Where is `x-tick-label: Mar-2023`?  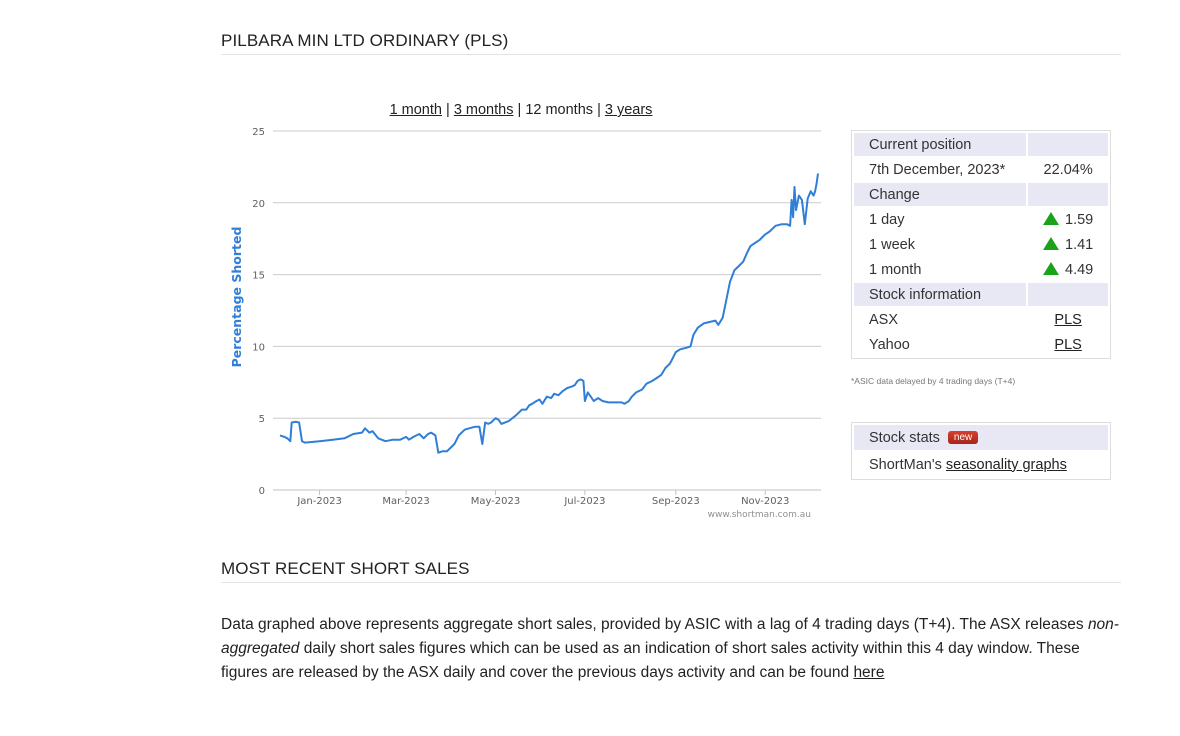
x-tick-label: Mar-2023 is located at coordinates (405, 501).